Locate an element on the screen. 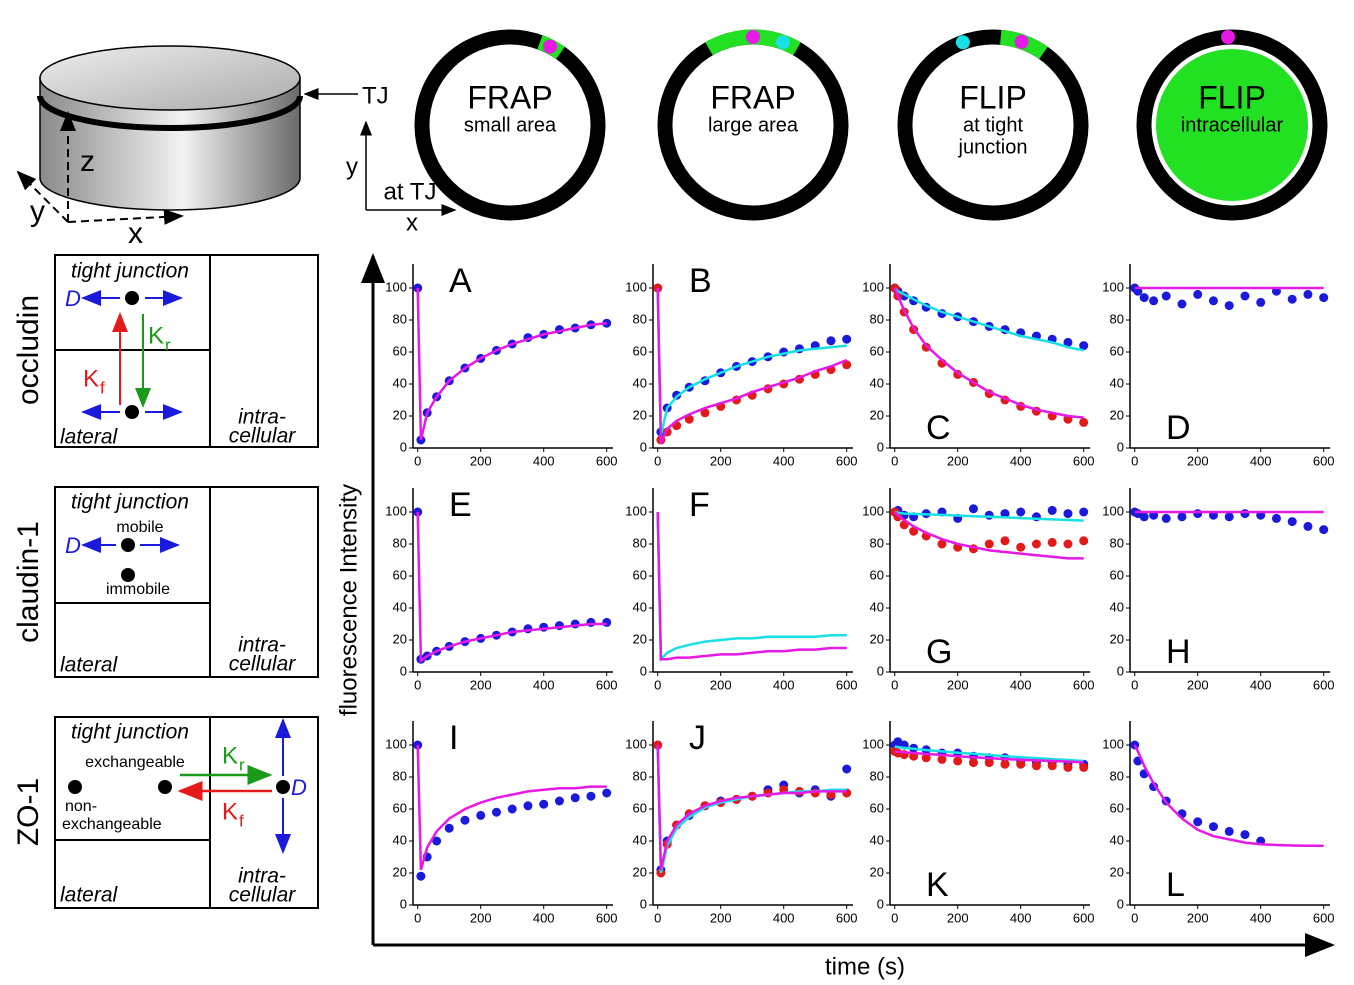 Image resolution: width=1354 pixels, height=985 pixels. y-tick-label: 60 is located at coordinates (877, 350).